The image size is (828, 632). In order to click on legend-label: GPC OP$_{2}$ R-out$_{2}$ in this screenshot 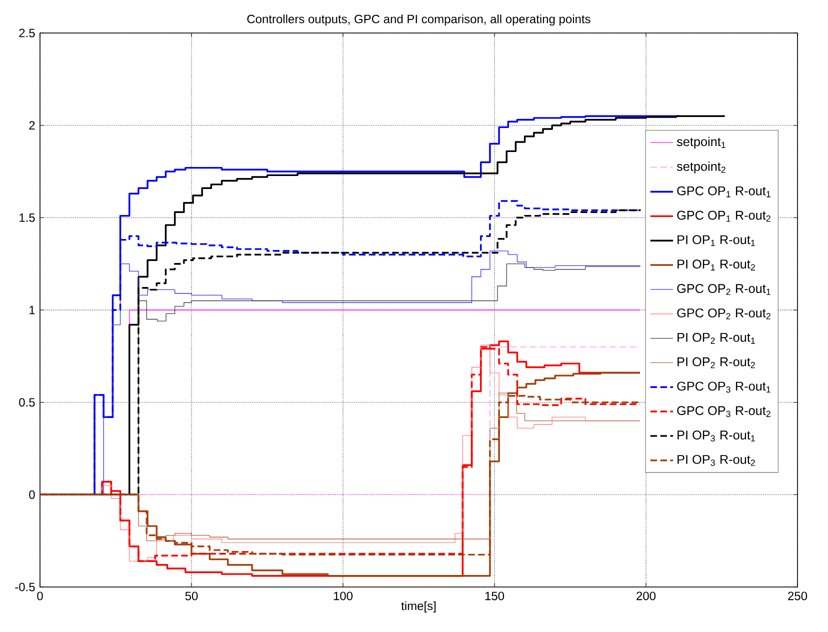, I will do `click(723, 314)`.